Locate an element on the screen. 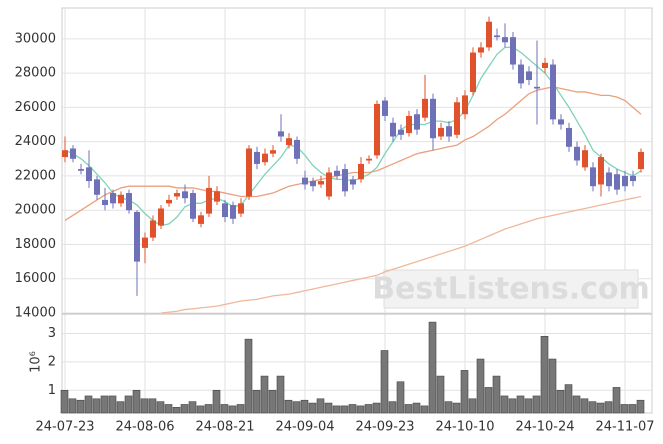 This screenshot has height=444, width=663. x-tick-label: 24-10-10 is located at coordinates (464, 427).